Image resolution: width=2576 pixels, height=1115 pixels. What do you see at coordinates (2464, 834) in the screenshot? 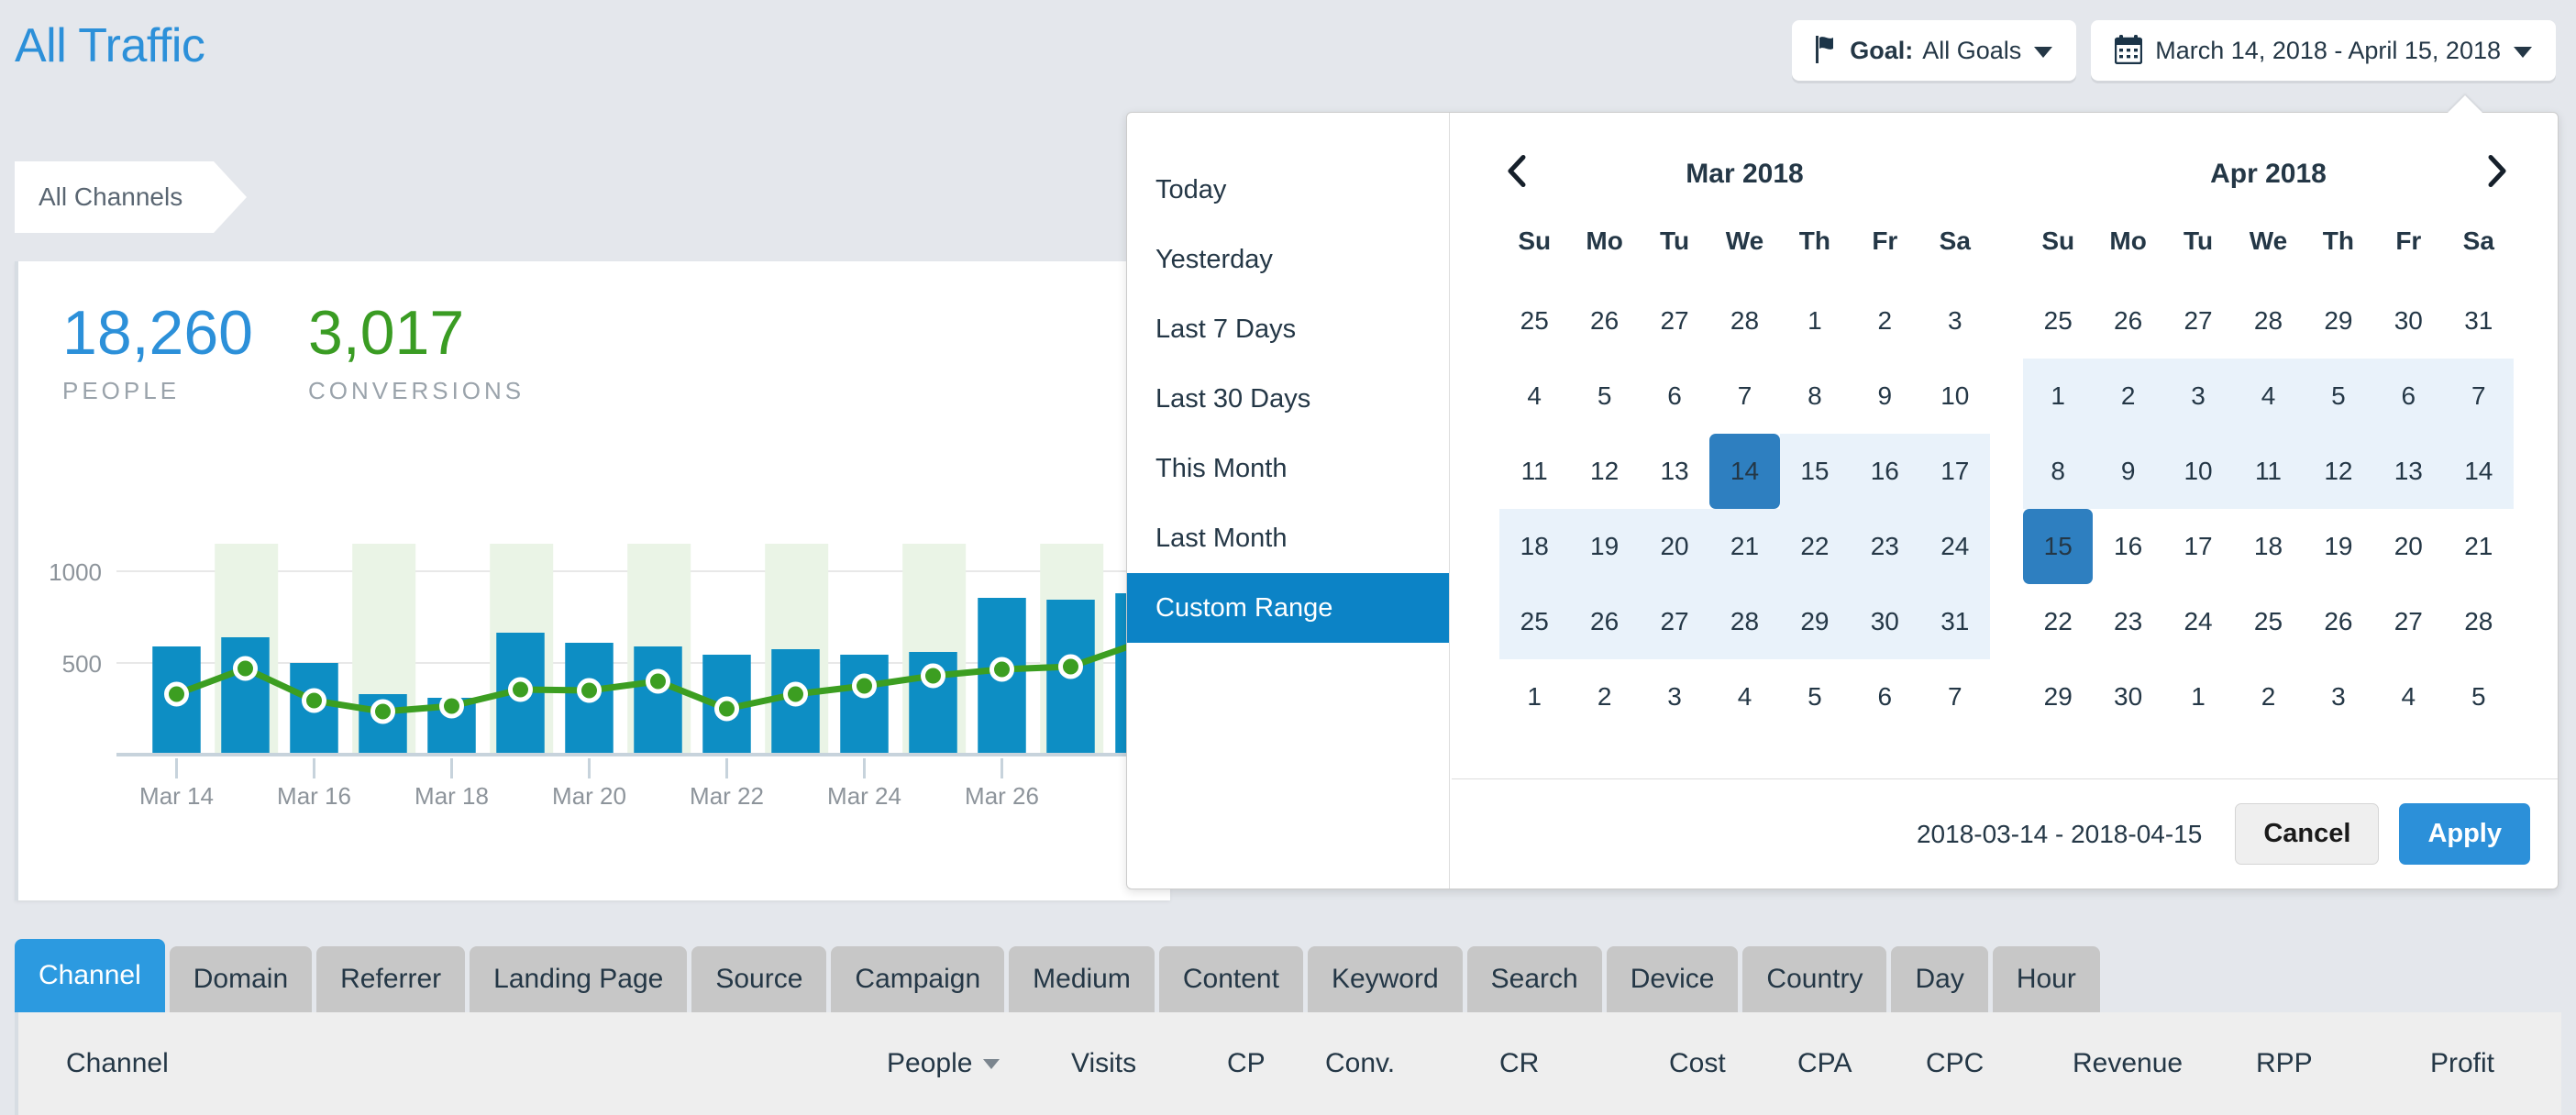
I see `apply-button: Apply` at bounding box center [2464, 834].